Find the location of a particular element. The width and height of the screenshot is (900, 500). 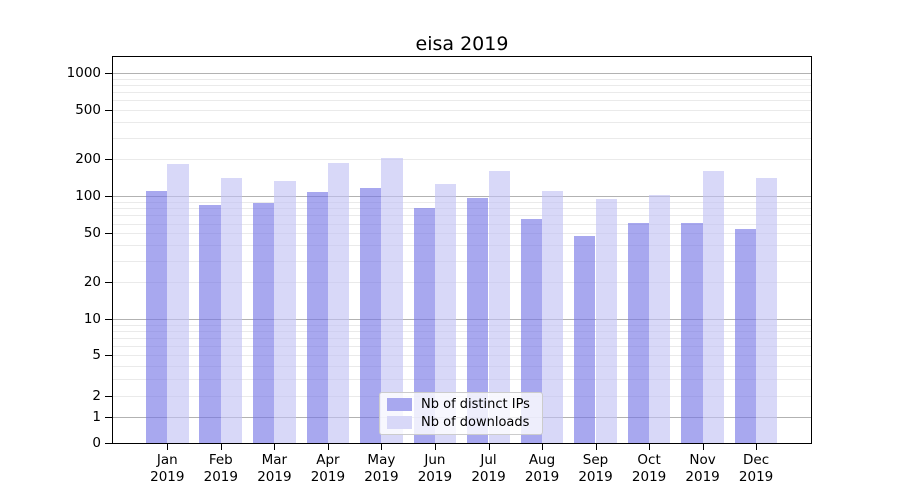

y-tick-label-10: 10 is located at coordinates (92, 319).